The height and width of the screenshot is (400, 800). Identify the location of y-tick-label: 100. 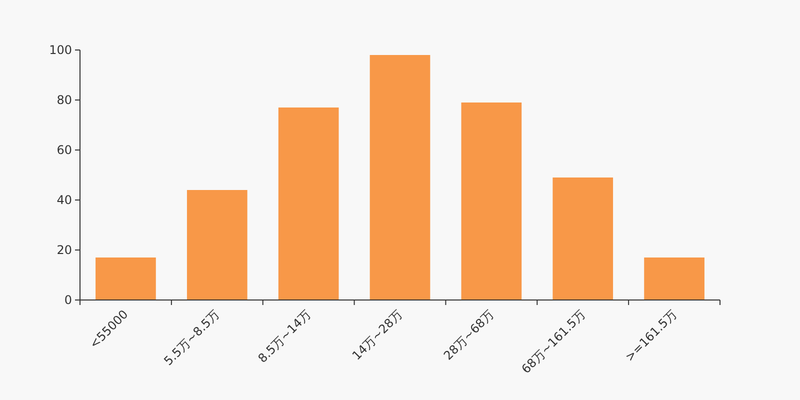
(60, 50).